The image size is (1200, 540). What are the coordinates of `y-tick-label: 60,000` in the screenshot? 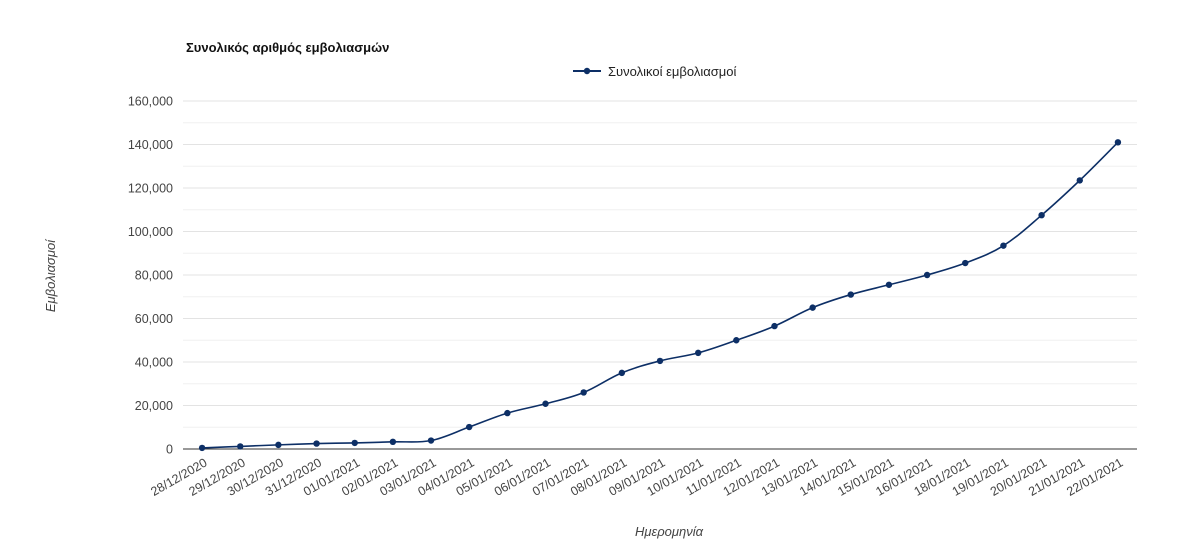 It's located at (154, 319).